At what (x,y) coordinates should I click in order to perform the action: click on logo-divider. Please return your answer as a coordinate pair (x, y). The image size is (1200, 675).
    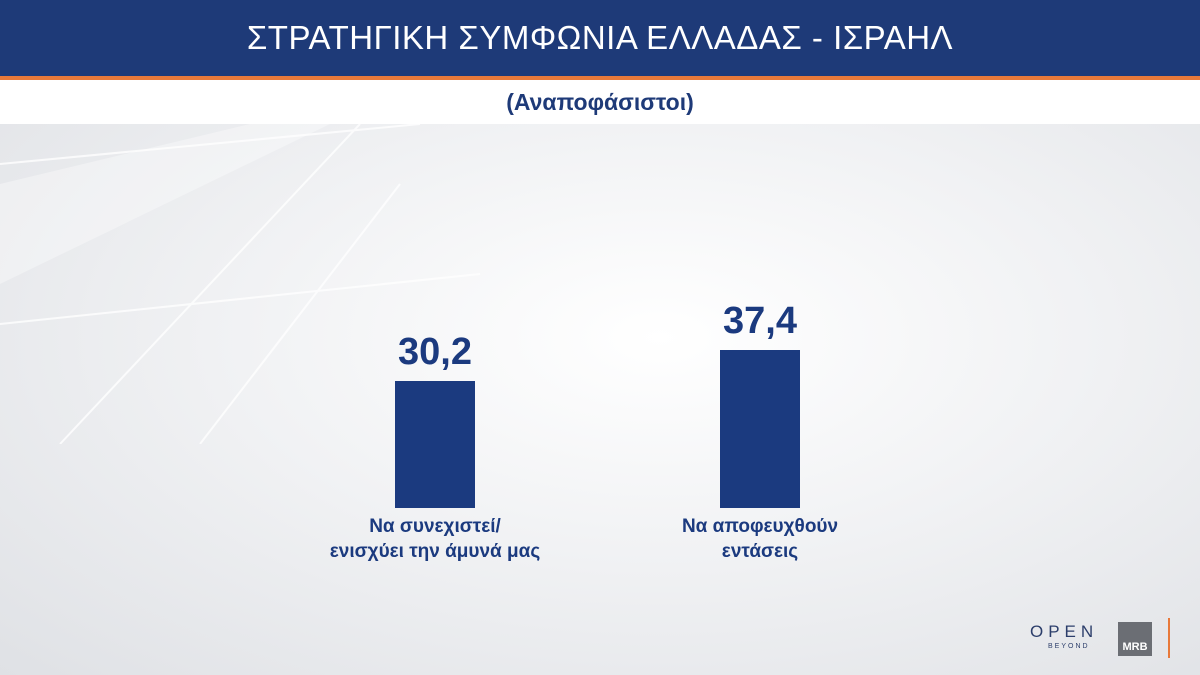
    Looking at the image, I should click on (1169, 638).